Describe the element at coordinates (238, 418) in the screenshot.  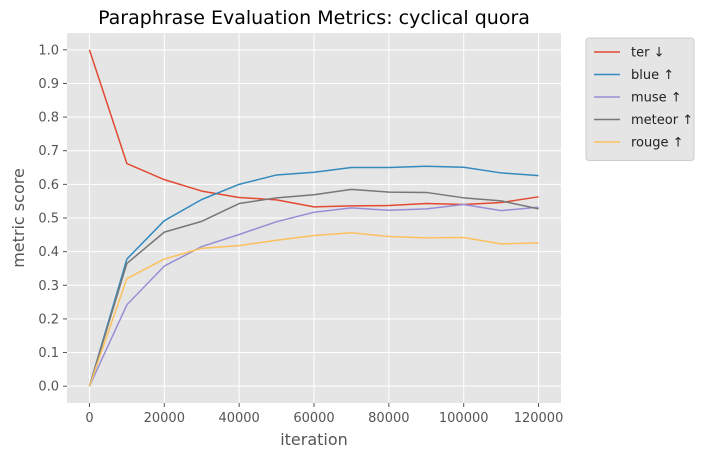
I see `x-tick-label: 40000` at that location.